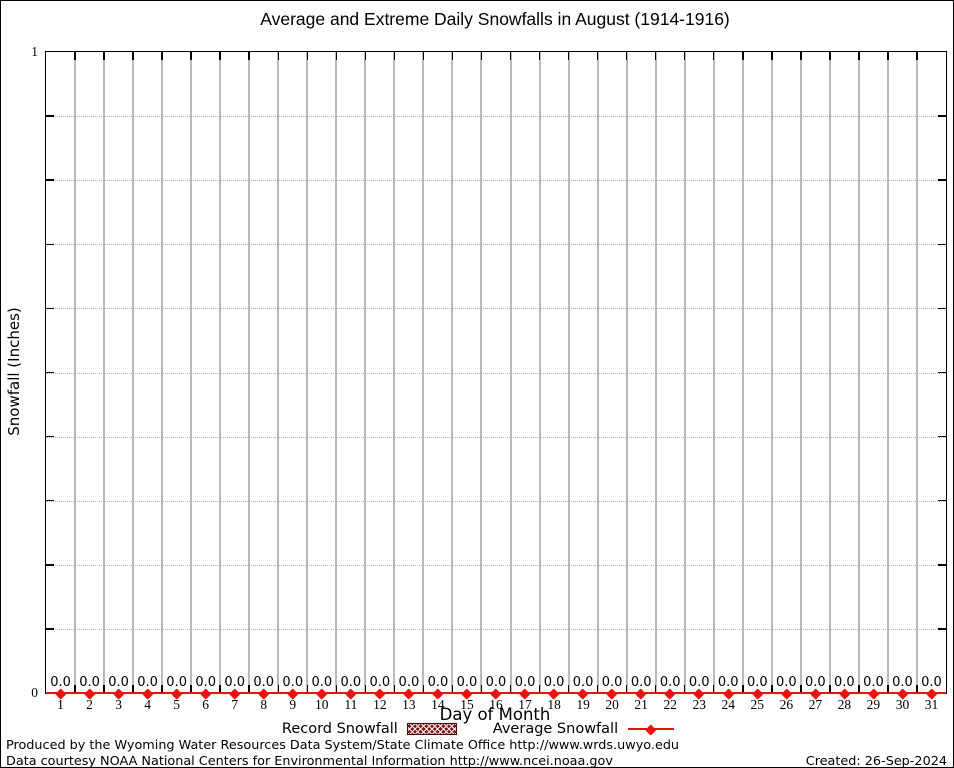 The width and height of the screenshot is (954, 768). Describe the element at coordinates (118, 704) in the screenshot. I see `x-tick-label: 3` at that location.